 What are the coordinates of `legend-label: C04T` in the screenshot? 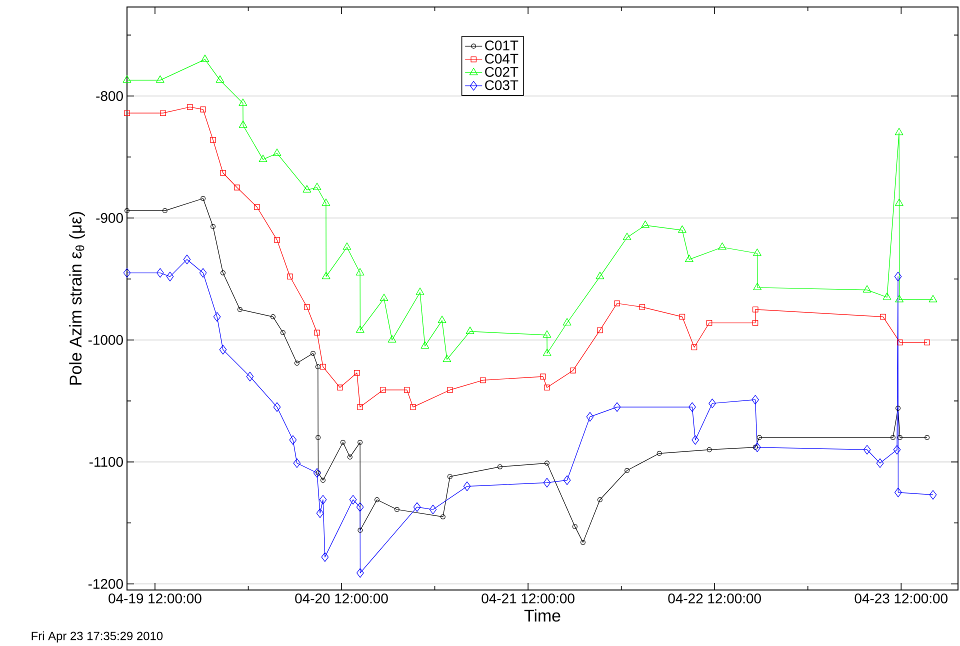 It's located at (501, 59).